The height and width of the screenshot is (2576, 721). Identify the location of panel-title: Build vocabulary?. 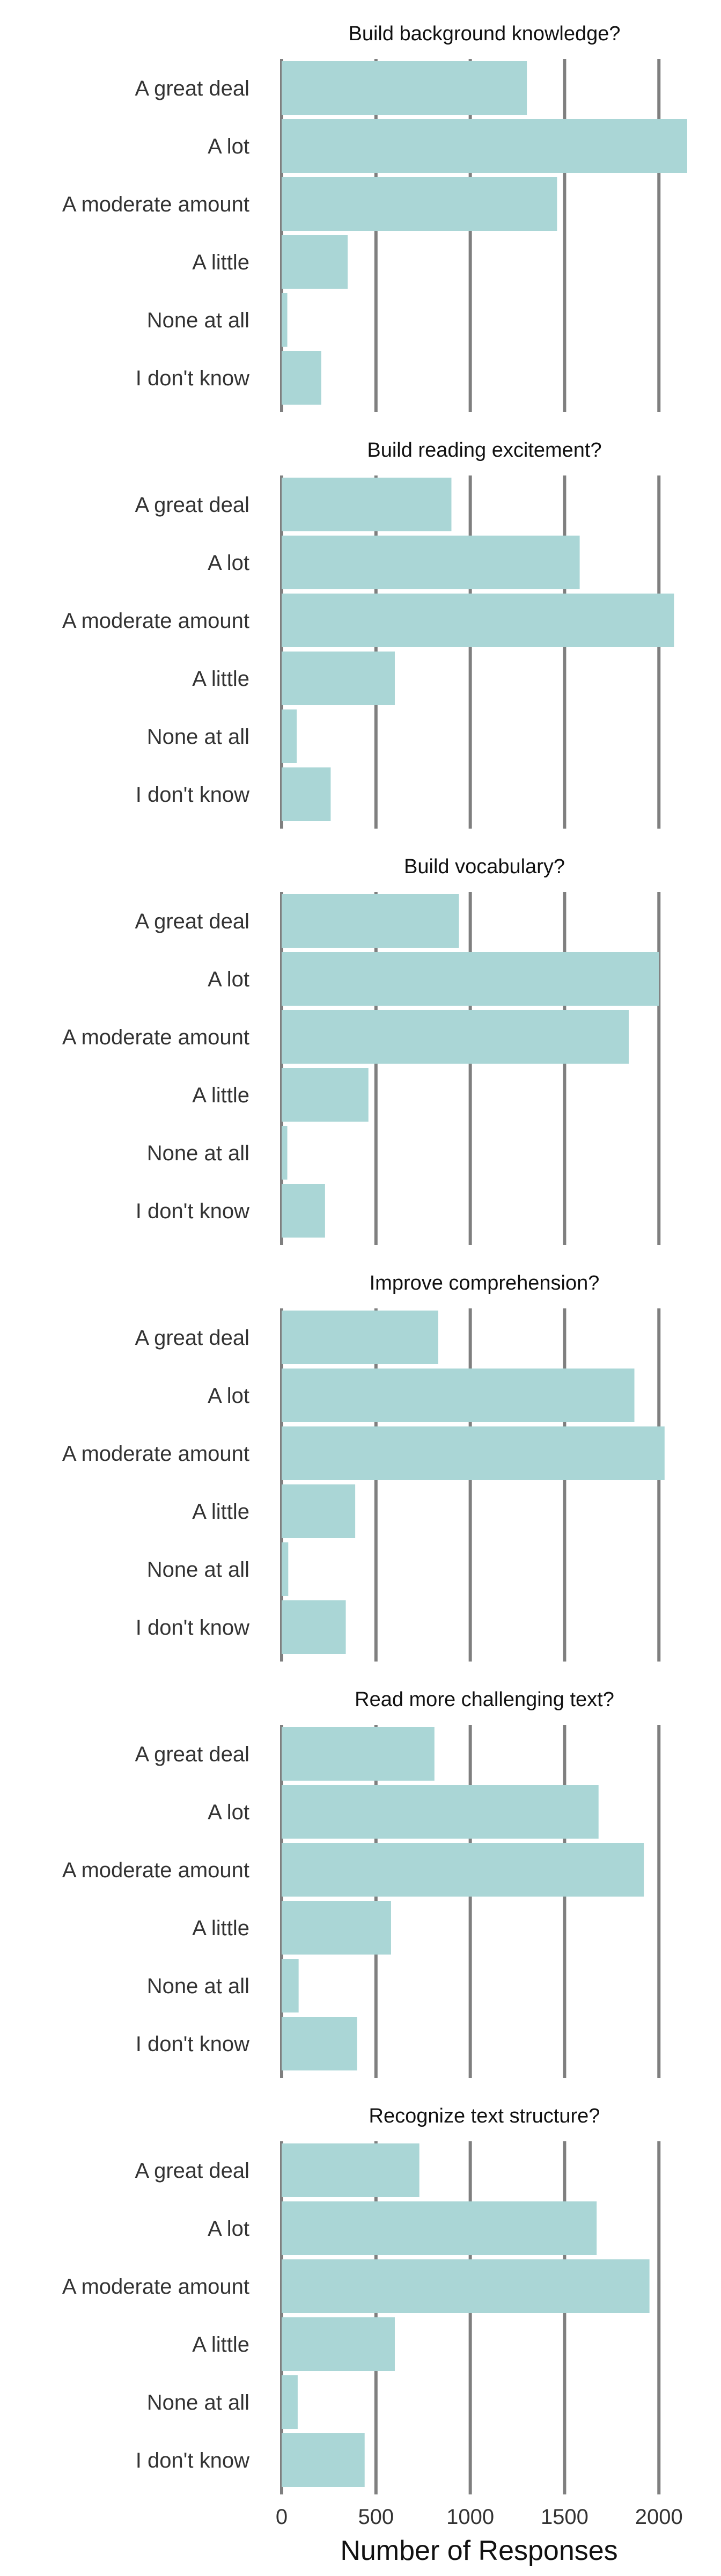
(485, 866).